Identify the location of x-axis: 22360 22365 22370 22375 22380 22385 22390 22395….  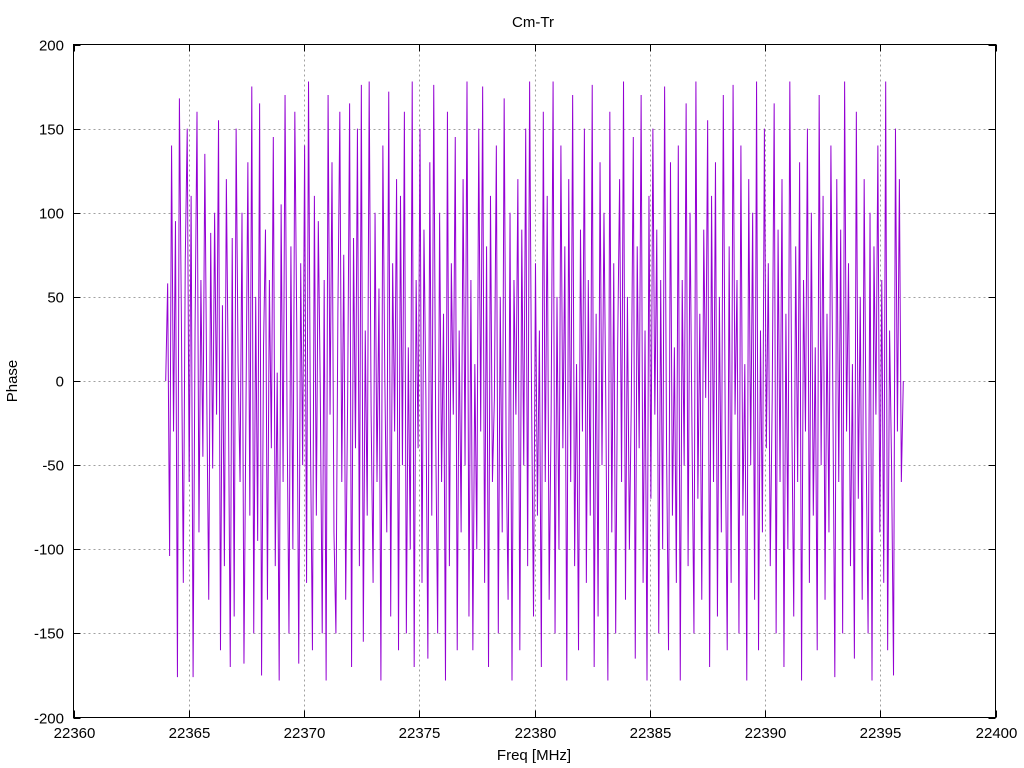
(536, 733).